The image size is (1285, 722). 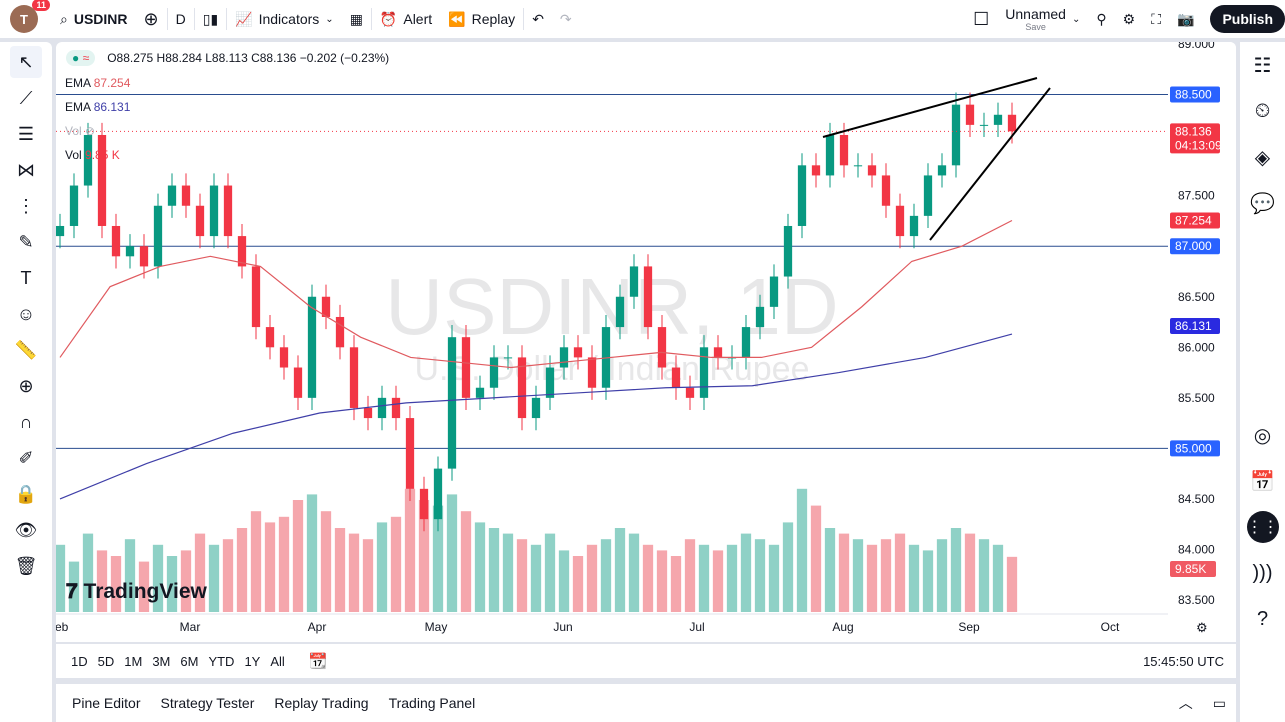 I want to click on chart-type-button: ▯▮, so click(x=210, y=19).